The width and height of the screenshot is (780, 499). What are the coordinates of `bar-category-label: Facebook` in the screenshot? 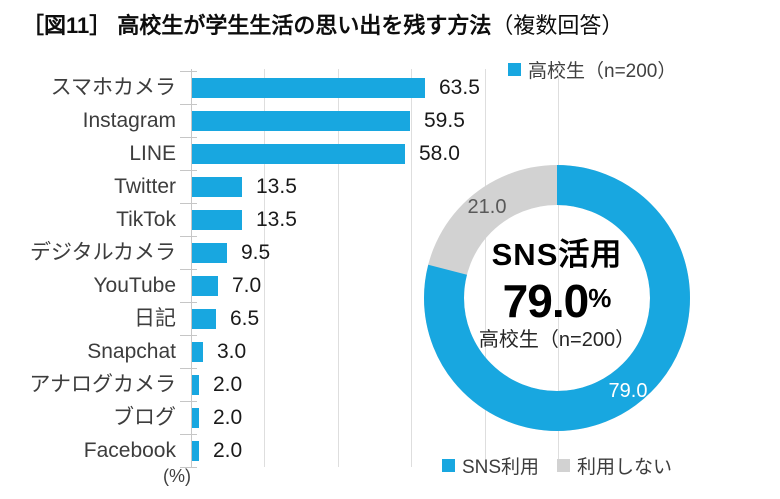 It's located at (129, 450).